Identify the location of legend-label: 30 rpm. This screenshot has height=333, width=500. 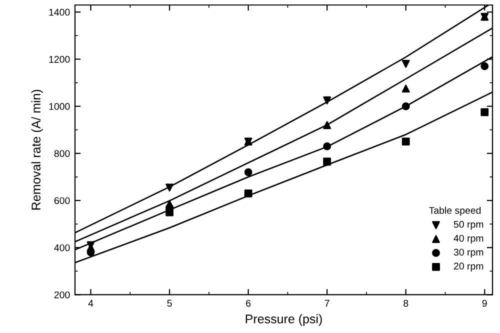
(469, 253).